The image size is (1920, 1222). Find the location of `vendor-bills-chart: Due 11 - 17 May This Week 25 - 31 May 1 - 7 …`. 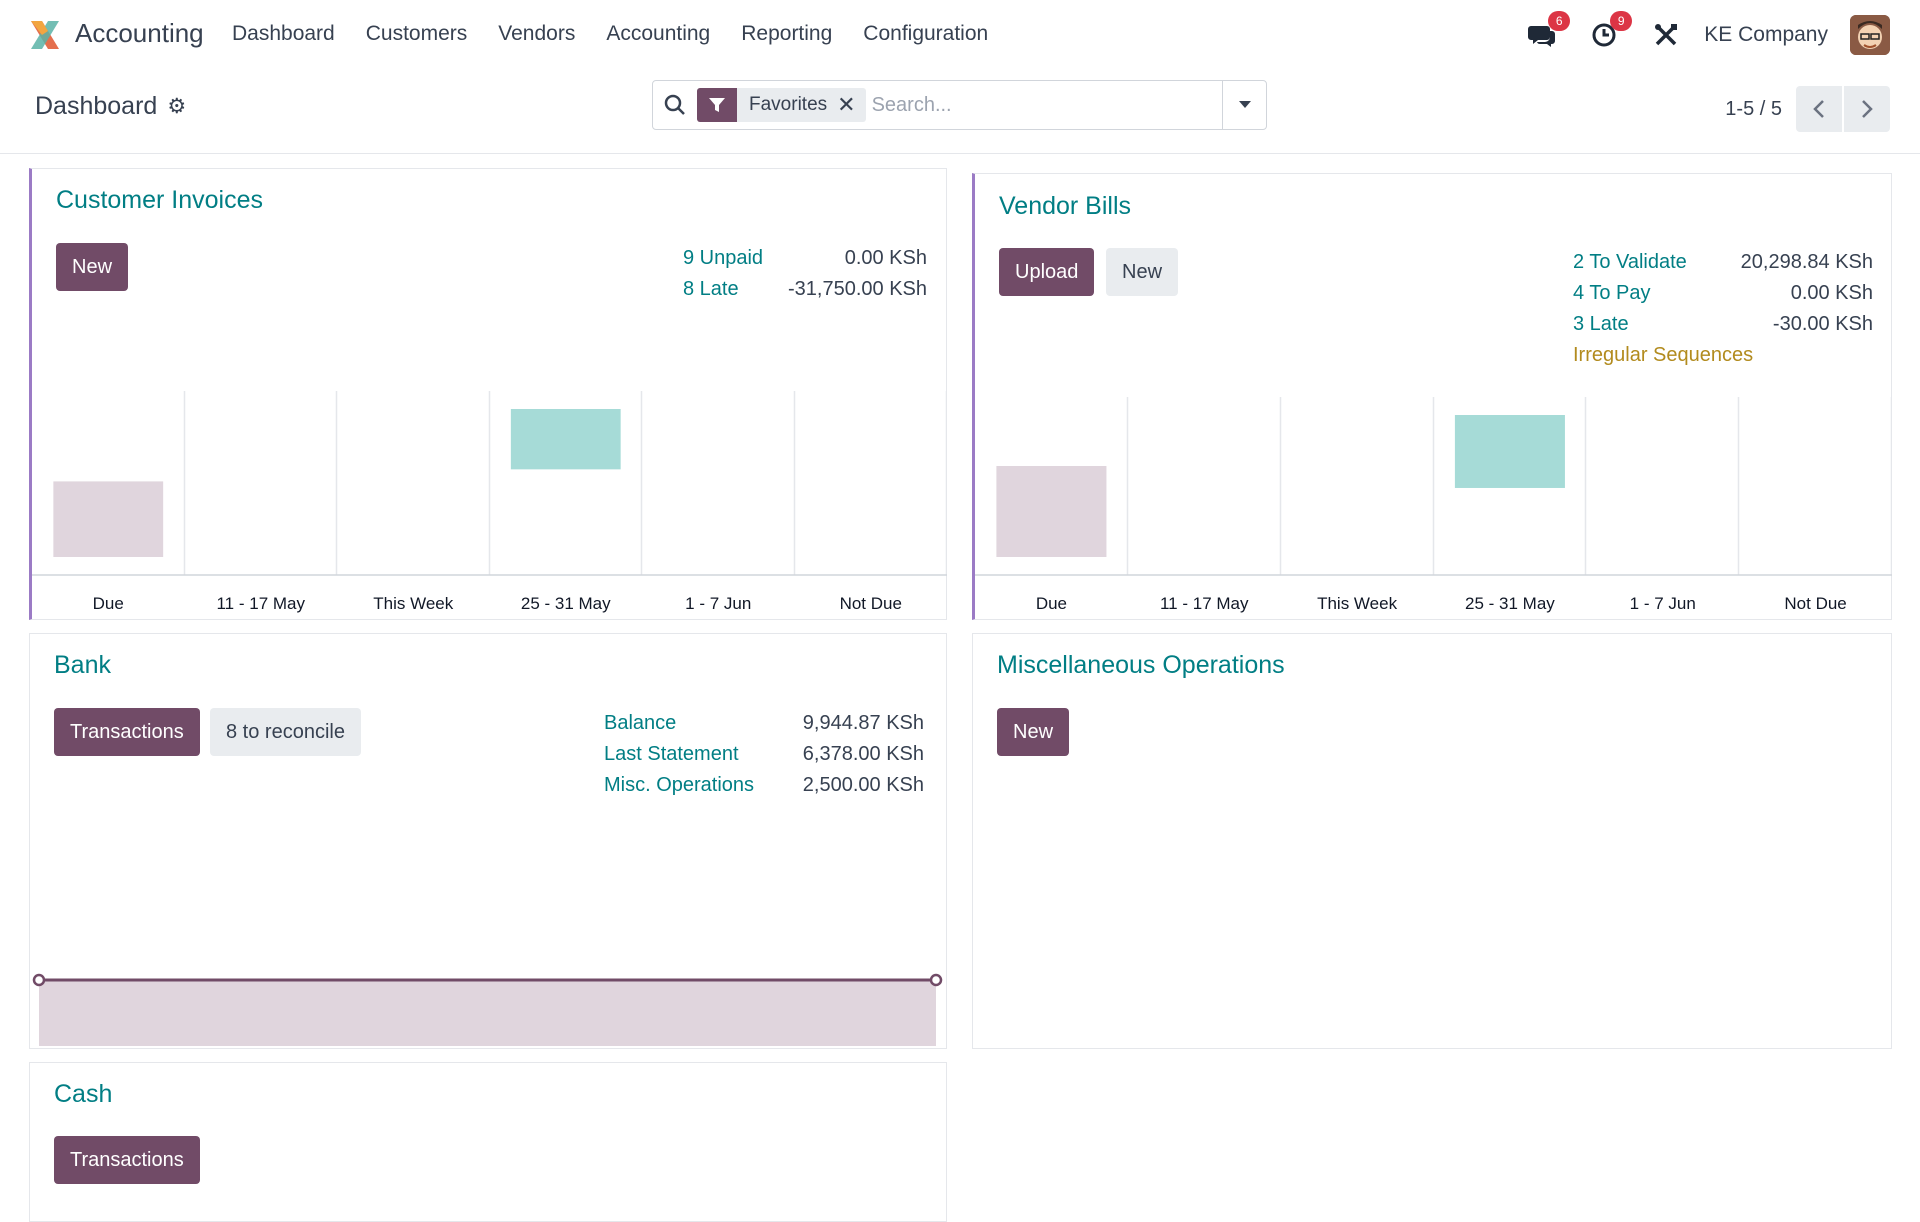

vendor-bills-chart: Due 11 - 17 May This Week 25 - 31 May 1 - 7 … is located at coordinates (1433, 508).